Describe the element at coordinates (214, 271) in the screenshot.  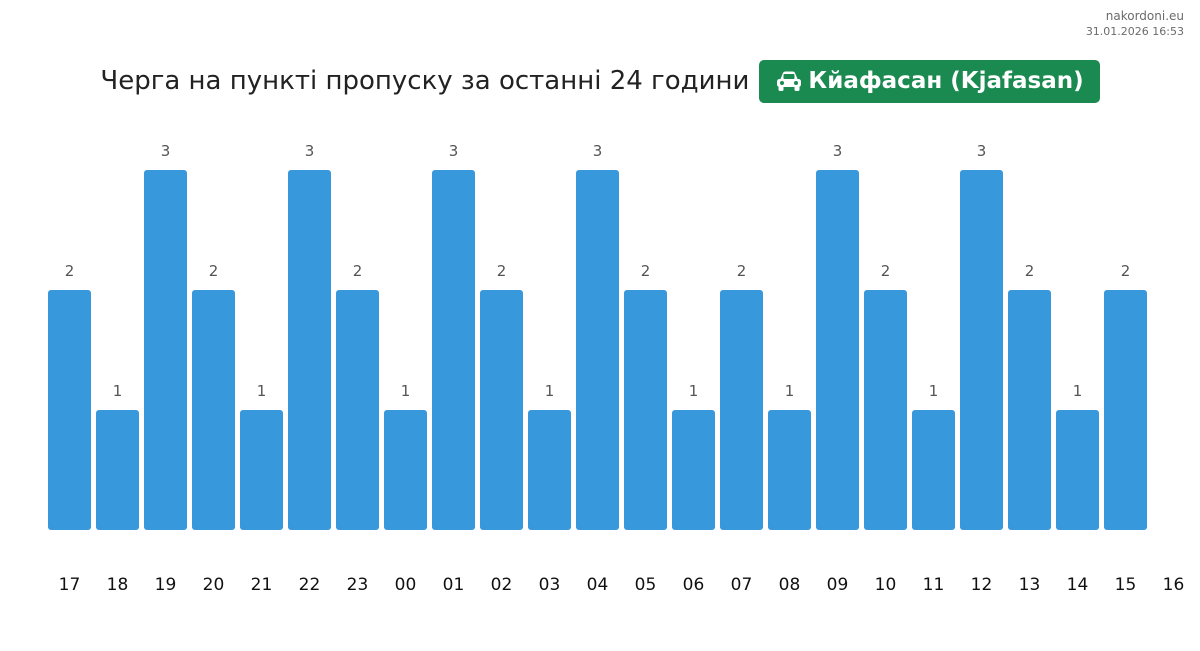
I see `data-label-20: 2` at that location.